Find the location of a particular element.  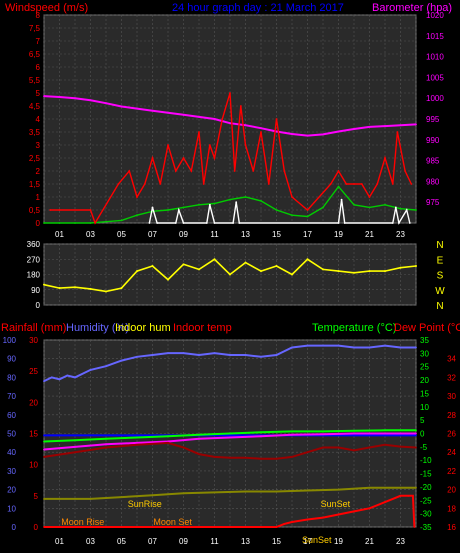

panel1-ytick-left-12: 6 is located at coordinates (38, 67).